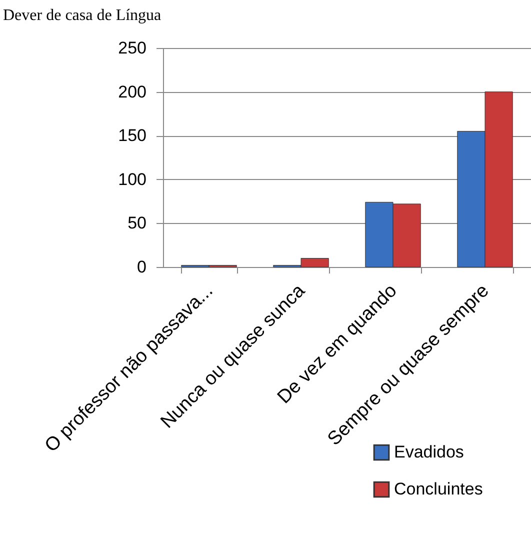 Image resolution: width=531 pixels, height=534 pixels. I want to click on legend-label: Evadidos, so click(429, 452).